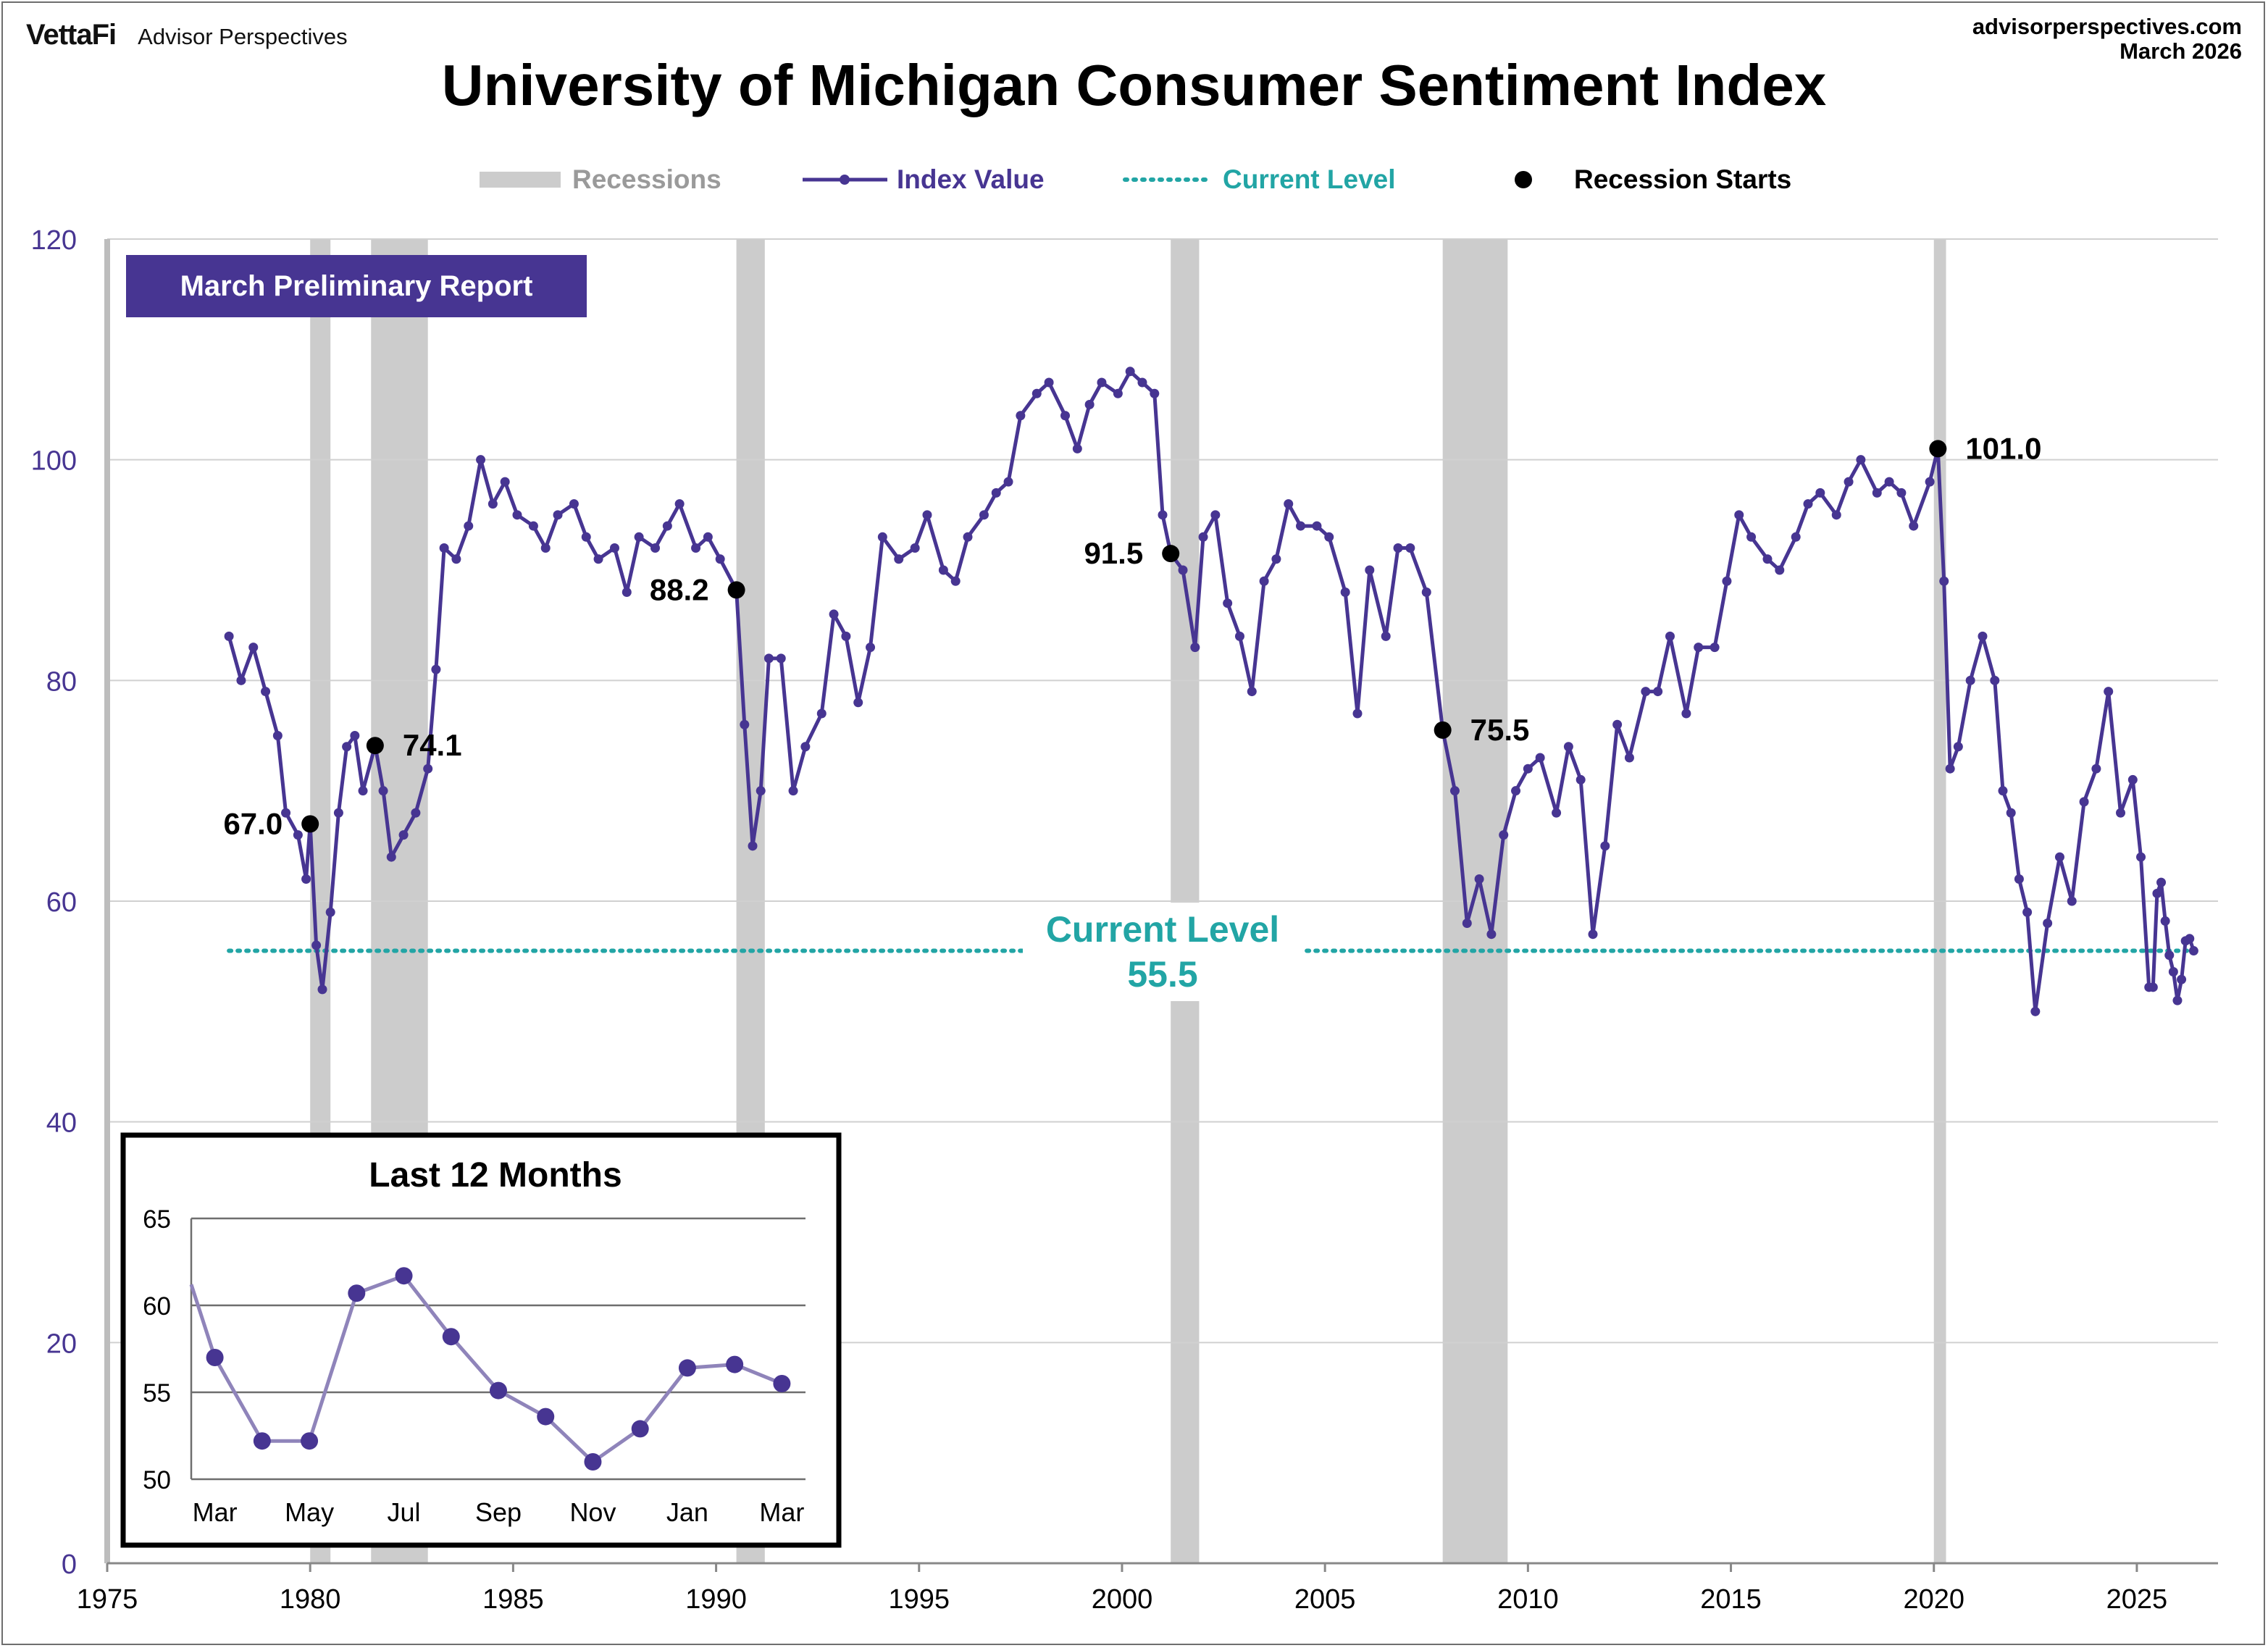 The image size is (2268, 1648). What do you see at coordinates (971, 179) in the screenshot?
I see `legend-index-value: Index Value` at bounding box center [971, 179].